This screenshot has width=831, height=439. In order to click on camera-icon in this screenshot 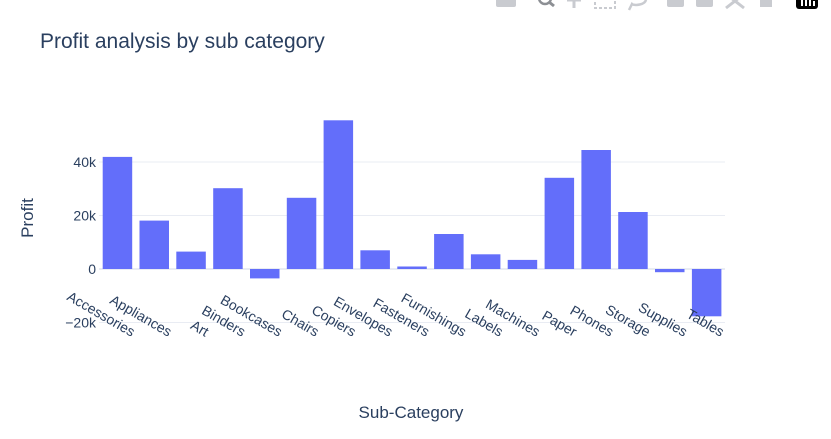, I will do `click(506, 3)`.